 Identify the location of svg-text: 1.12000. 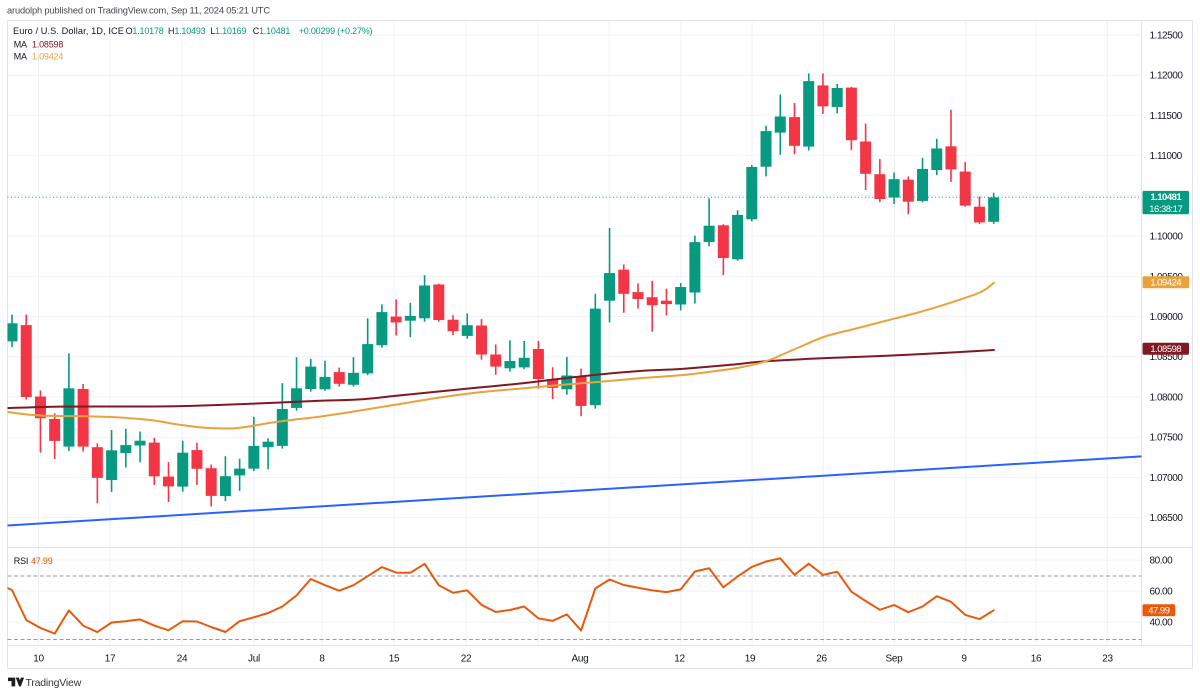
(1167, 76).